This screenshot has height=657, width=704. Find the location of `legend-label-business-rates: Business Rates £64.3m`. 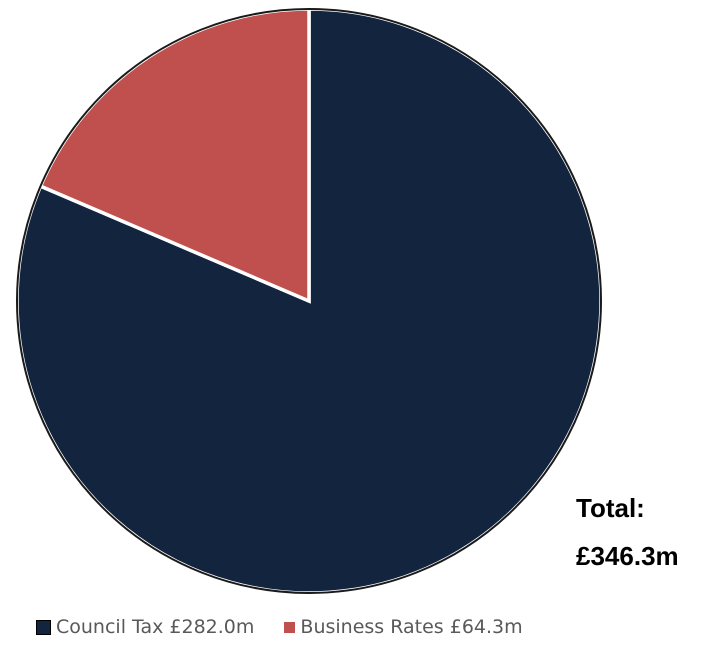

legend-label-business-rates: Business Rates £64.3m is located at coordinates (411, 627).